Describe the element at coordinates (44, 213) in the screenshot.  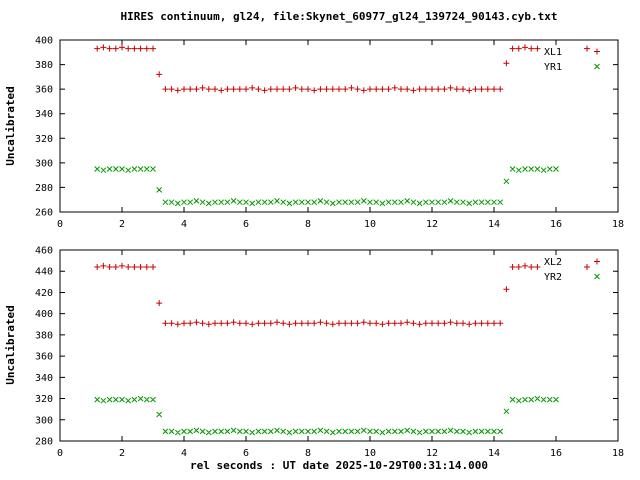
I see `y-tick-label: 260` at that location.